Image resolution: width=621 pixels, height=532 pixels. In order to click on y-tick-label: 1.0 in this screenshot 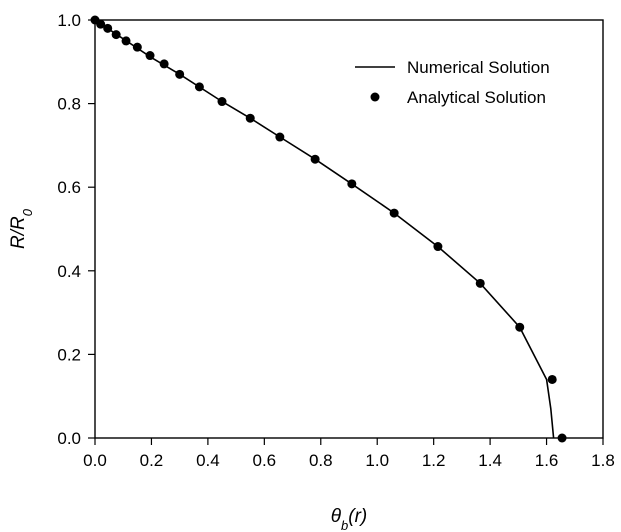, I will do `click(69, 20)`.